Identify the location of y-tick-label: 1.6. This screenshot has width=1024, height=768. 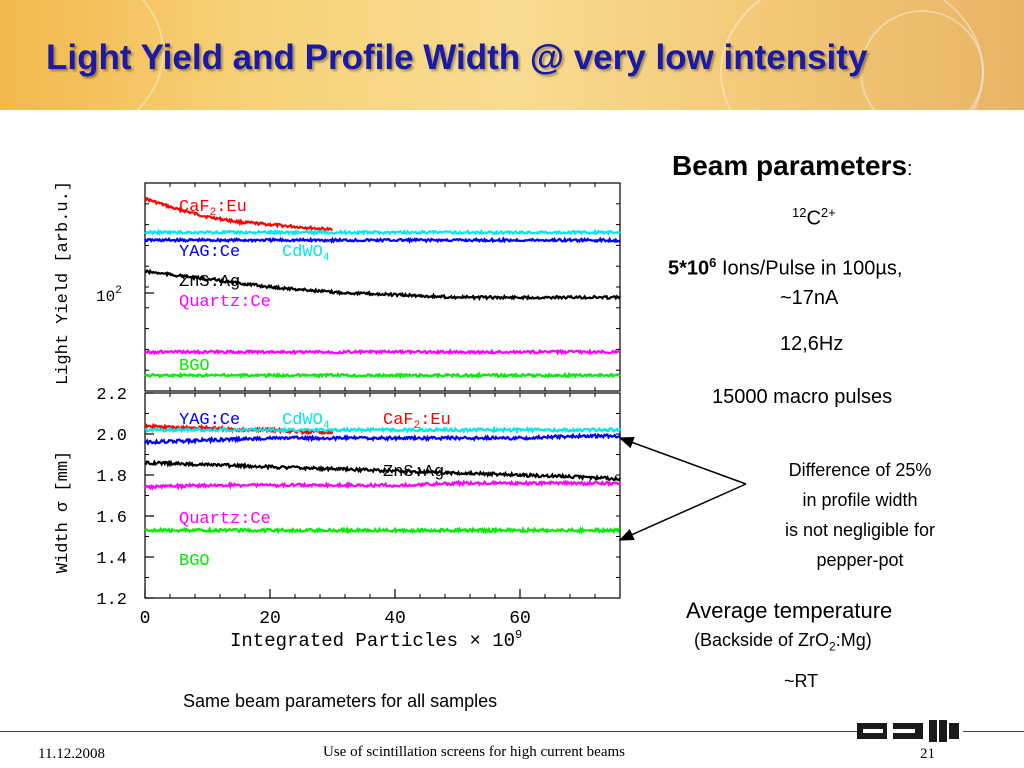
(111, 518).